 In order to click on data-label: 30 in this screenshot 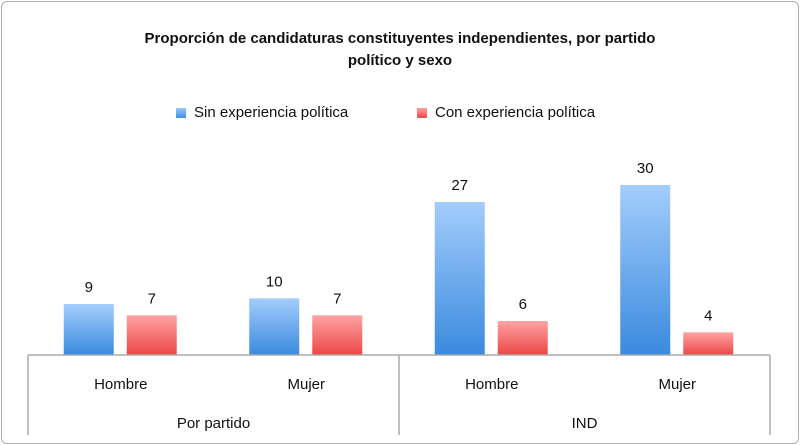, I will do `click(645, 168)`.